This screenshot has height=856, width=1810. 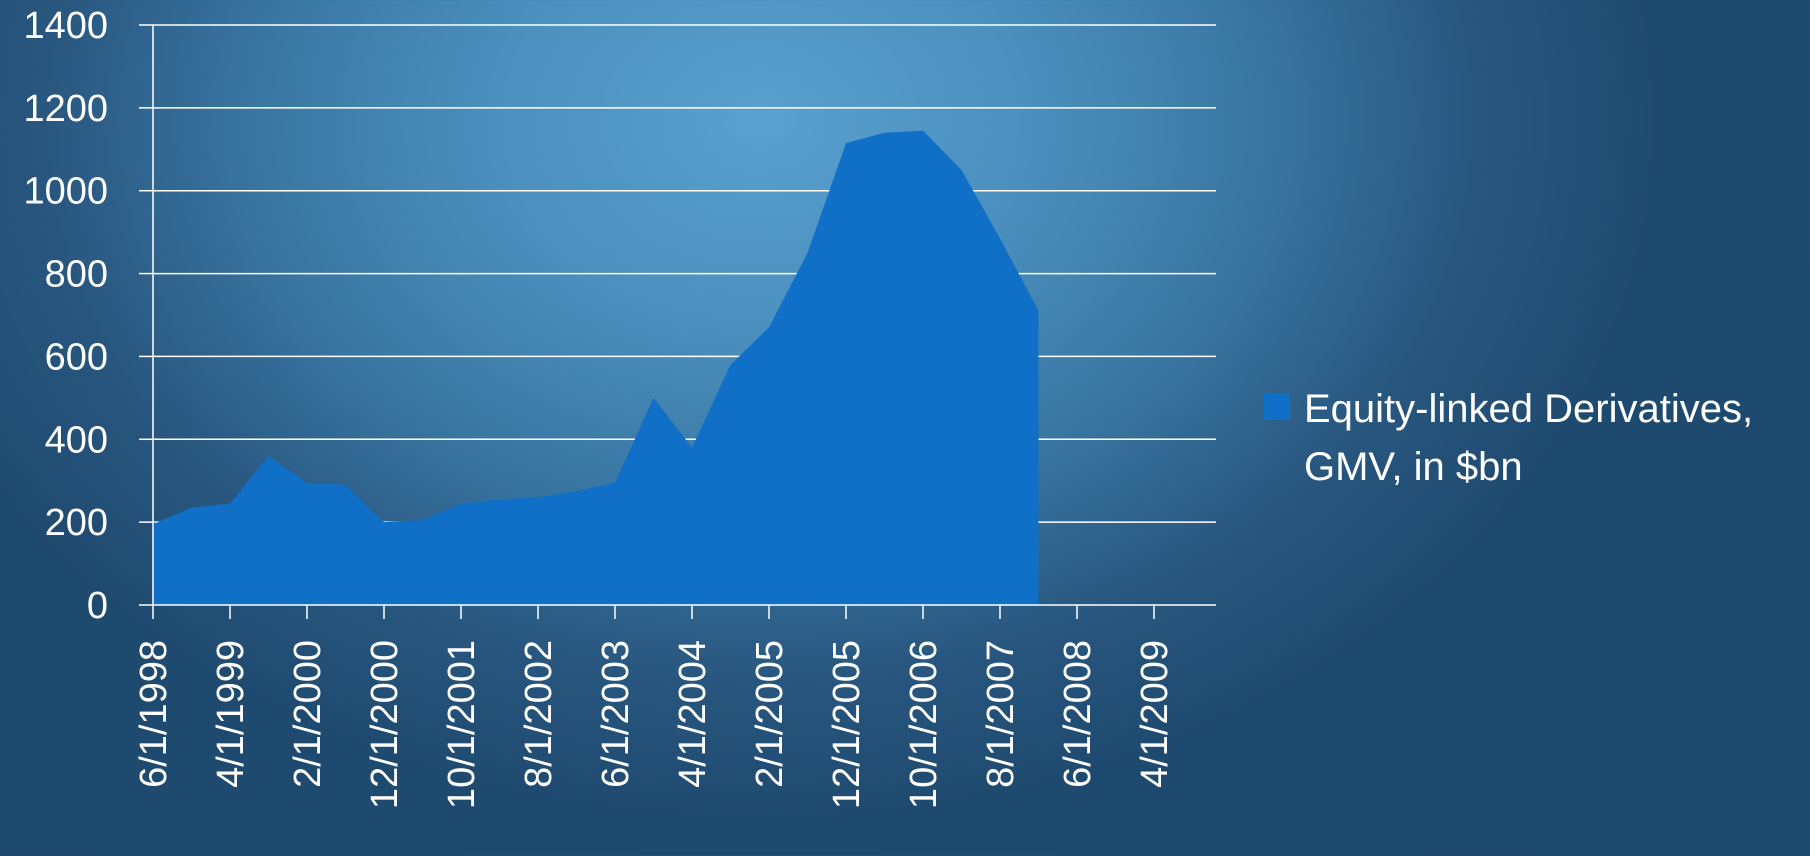 What do you see at coordinates (65, 109) in the screenshot?
I see `y-tick-label: 1200` at bounding box center [65, 109].